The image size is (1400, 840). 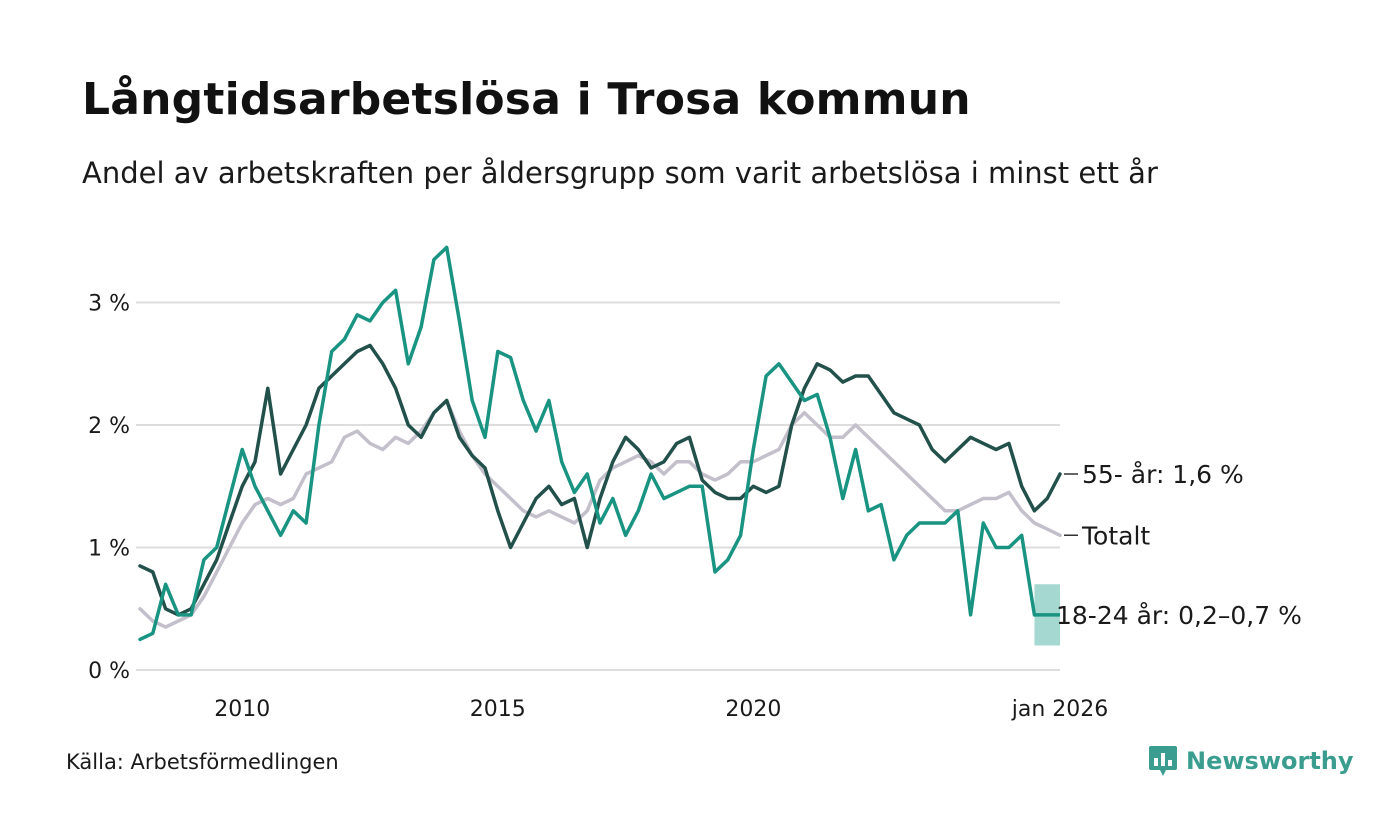 I want to click on newsworthy-logo-icon, so click(x=1163, y=761).